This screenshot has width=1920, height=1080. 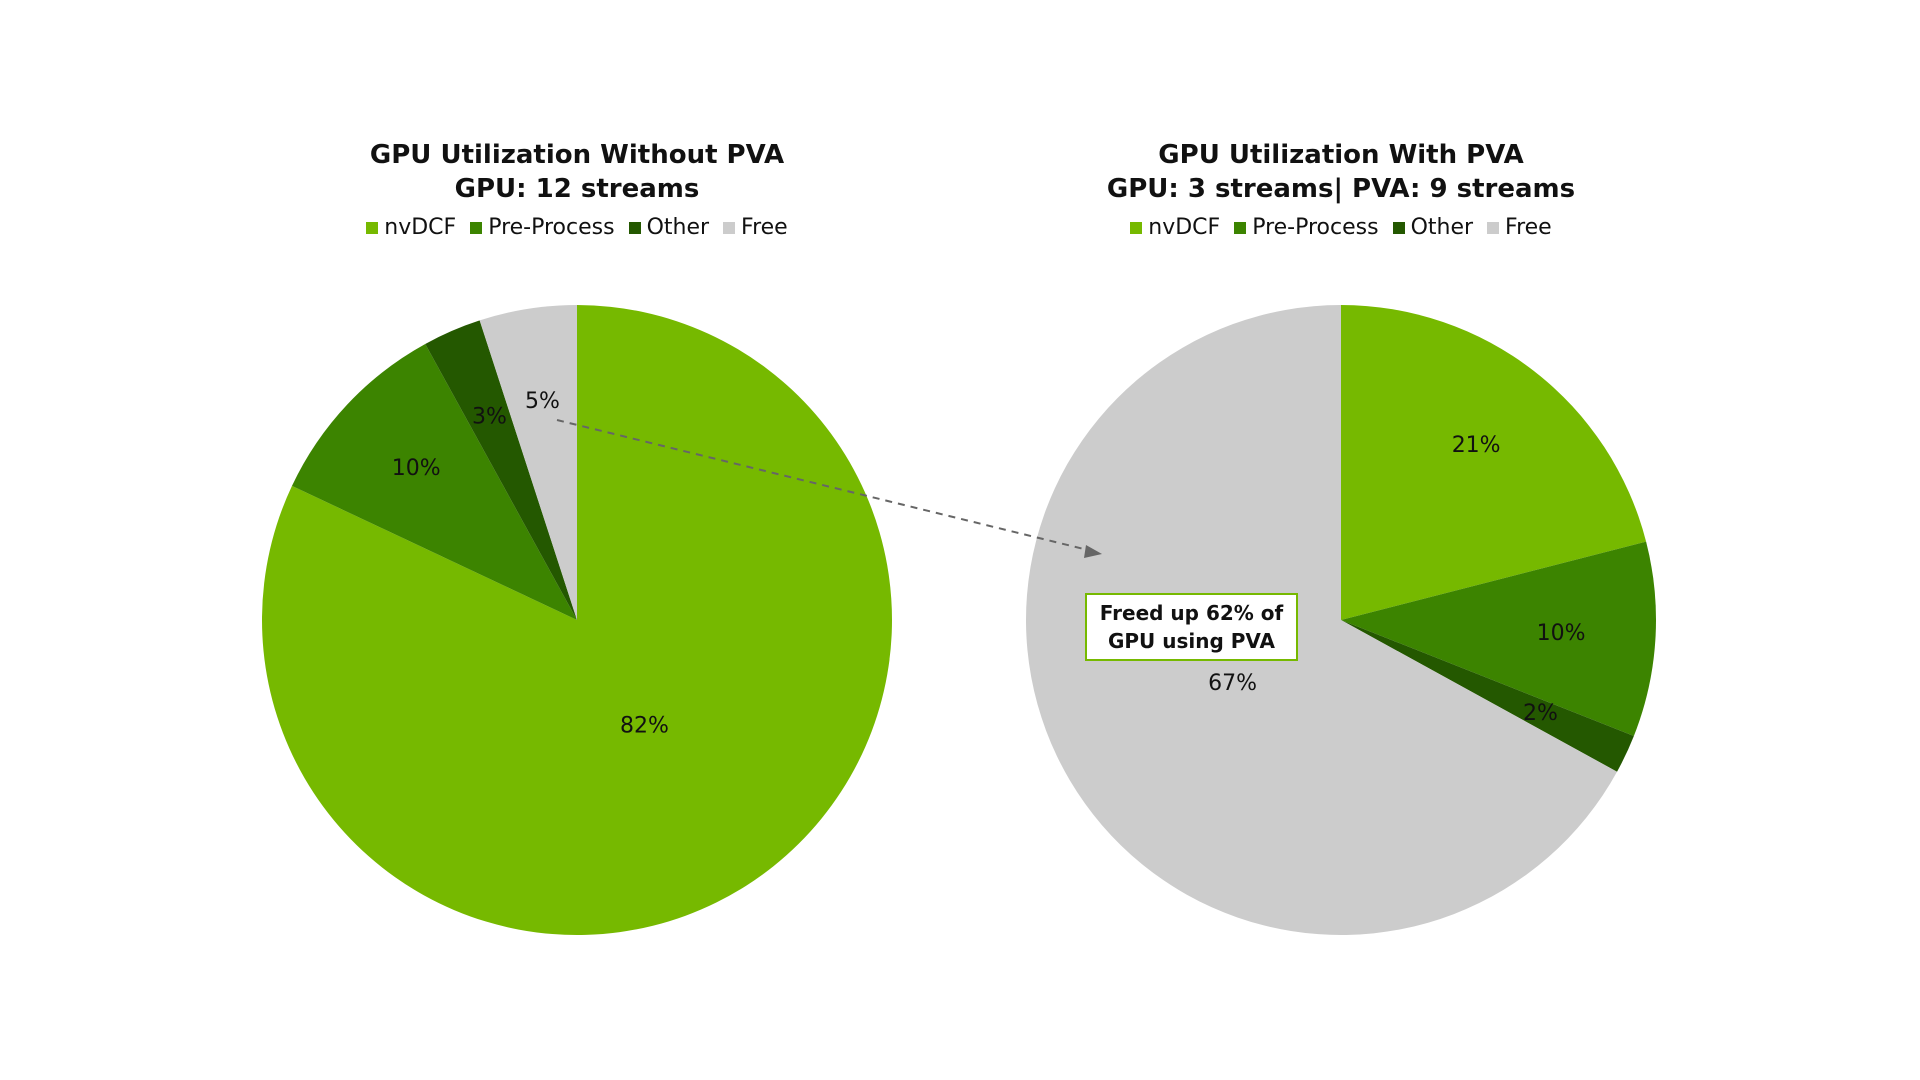 What do you see at coordinates (489, 417) in the screenshot?
I see `data-label: 3%` at bounding box center [489, 417].